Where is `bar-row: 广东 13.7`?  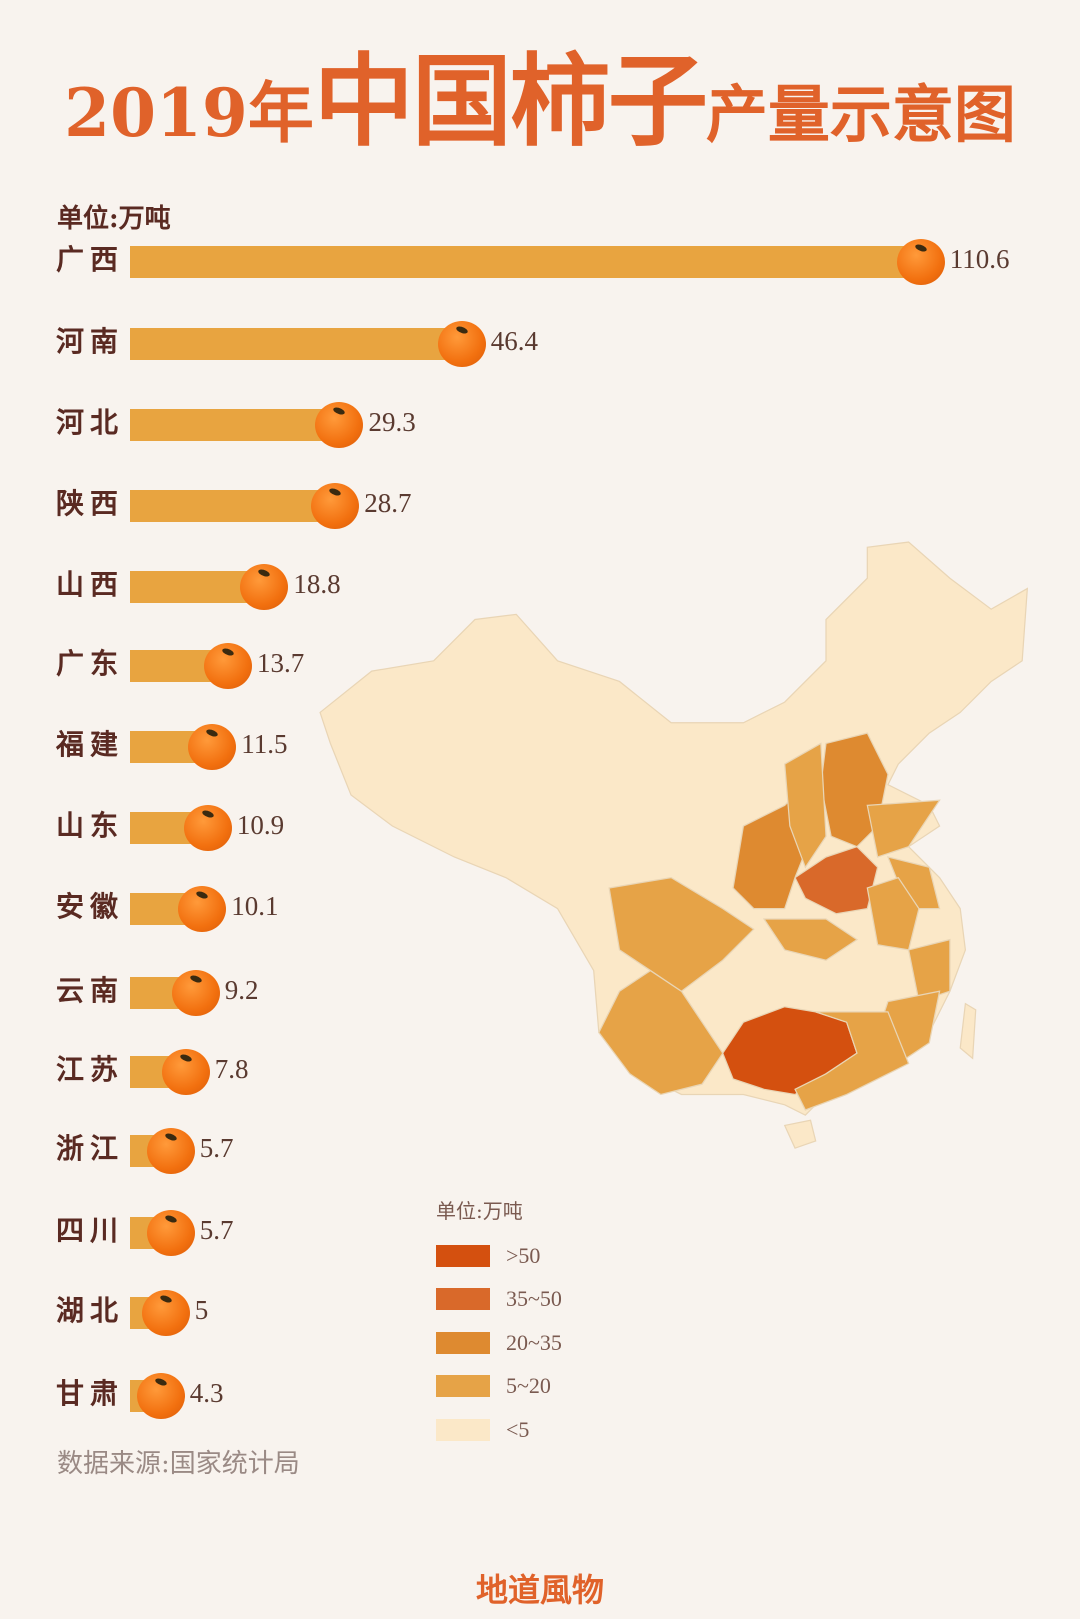
bar-row: 广东 13.7 is located at coordinates (540, 666).